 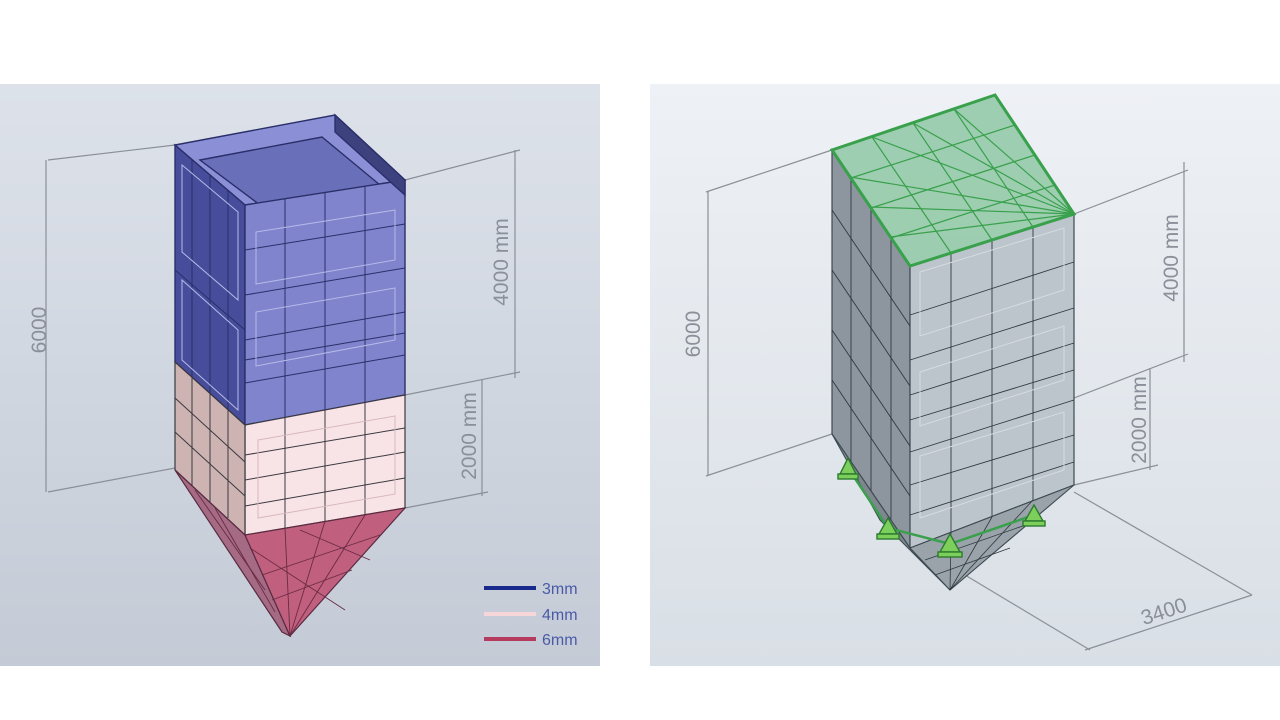 I want to click on legend-item-3mm: 3mm, so click(x=531, y=589).